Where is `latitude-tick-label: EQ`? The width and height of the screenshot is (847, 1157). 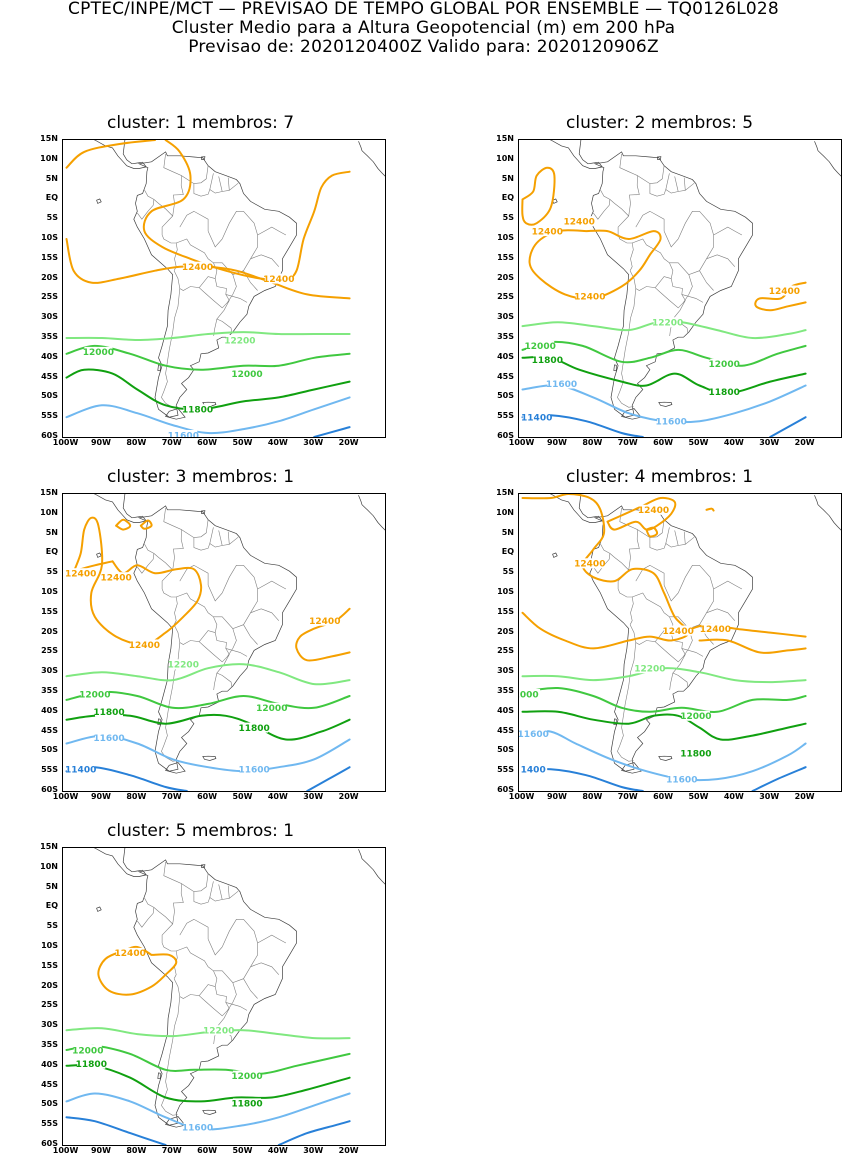
latitude-tick-label: EQ is located at coordinates (51, 198).